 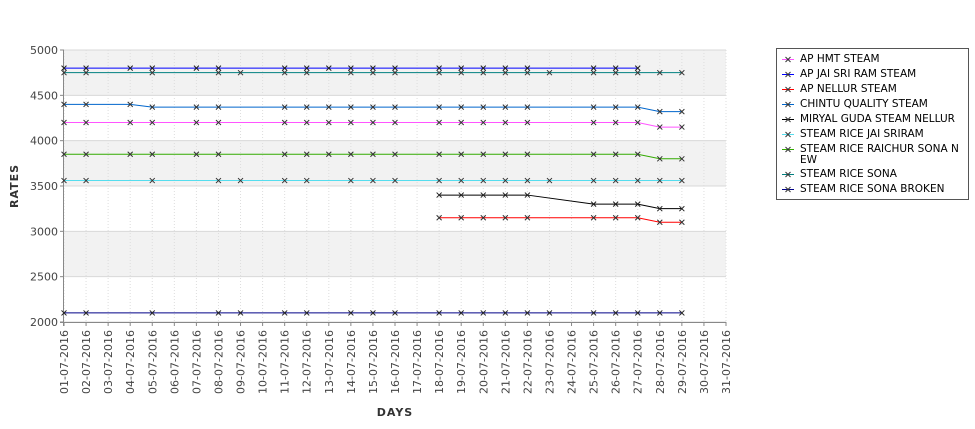 I want to click on x-axis-title: DAYS, so click(x=395, y=412).